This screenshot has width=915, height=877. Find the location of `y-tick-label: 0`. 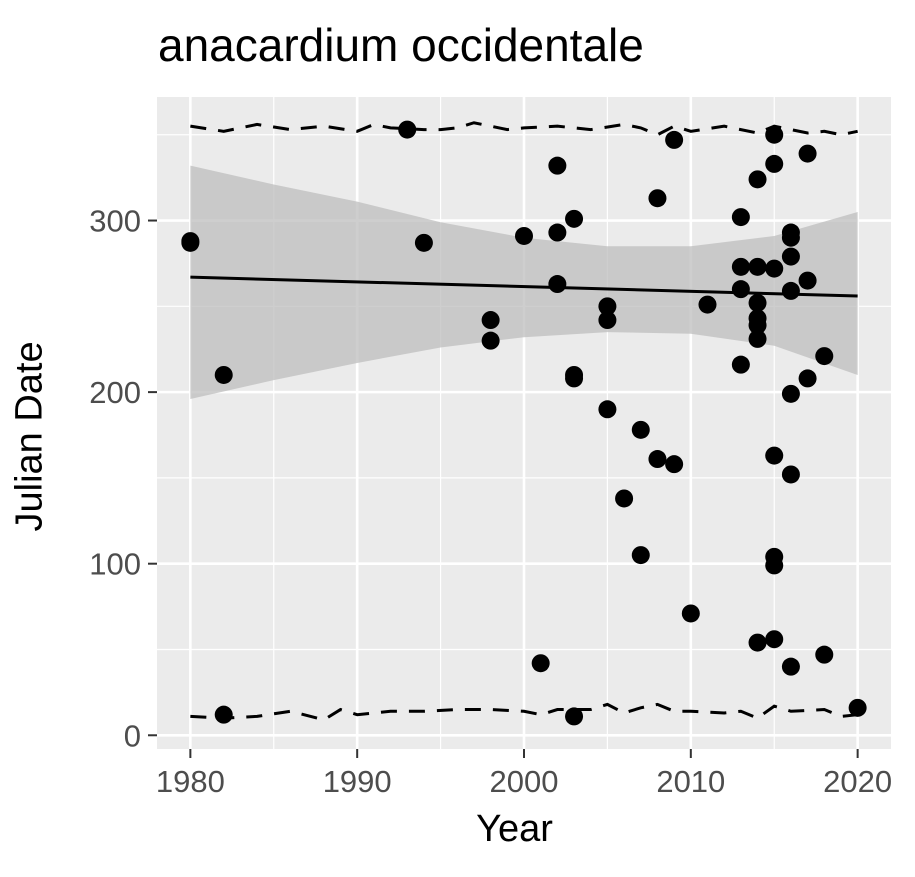

y-tick-label: 0 is located at coordinates (132, 735).